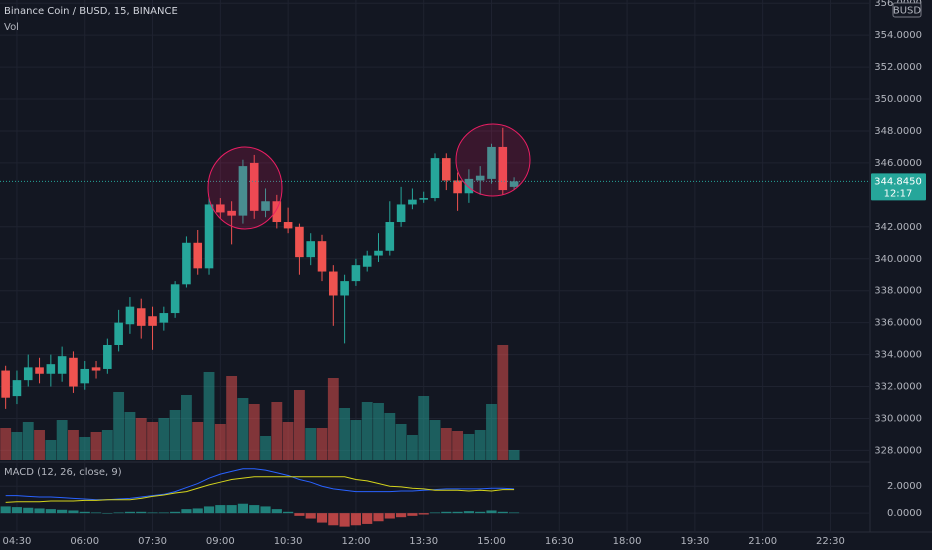  Describe the element at coordinates (898, 131) in the screenshot. I see `y-tick-label: 348.0000` at that location.